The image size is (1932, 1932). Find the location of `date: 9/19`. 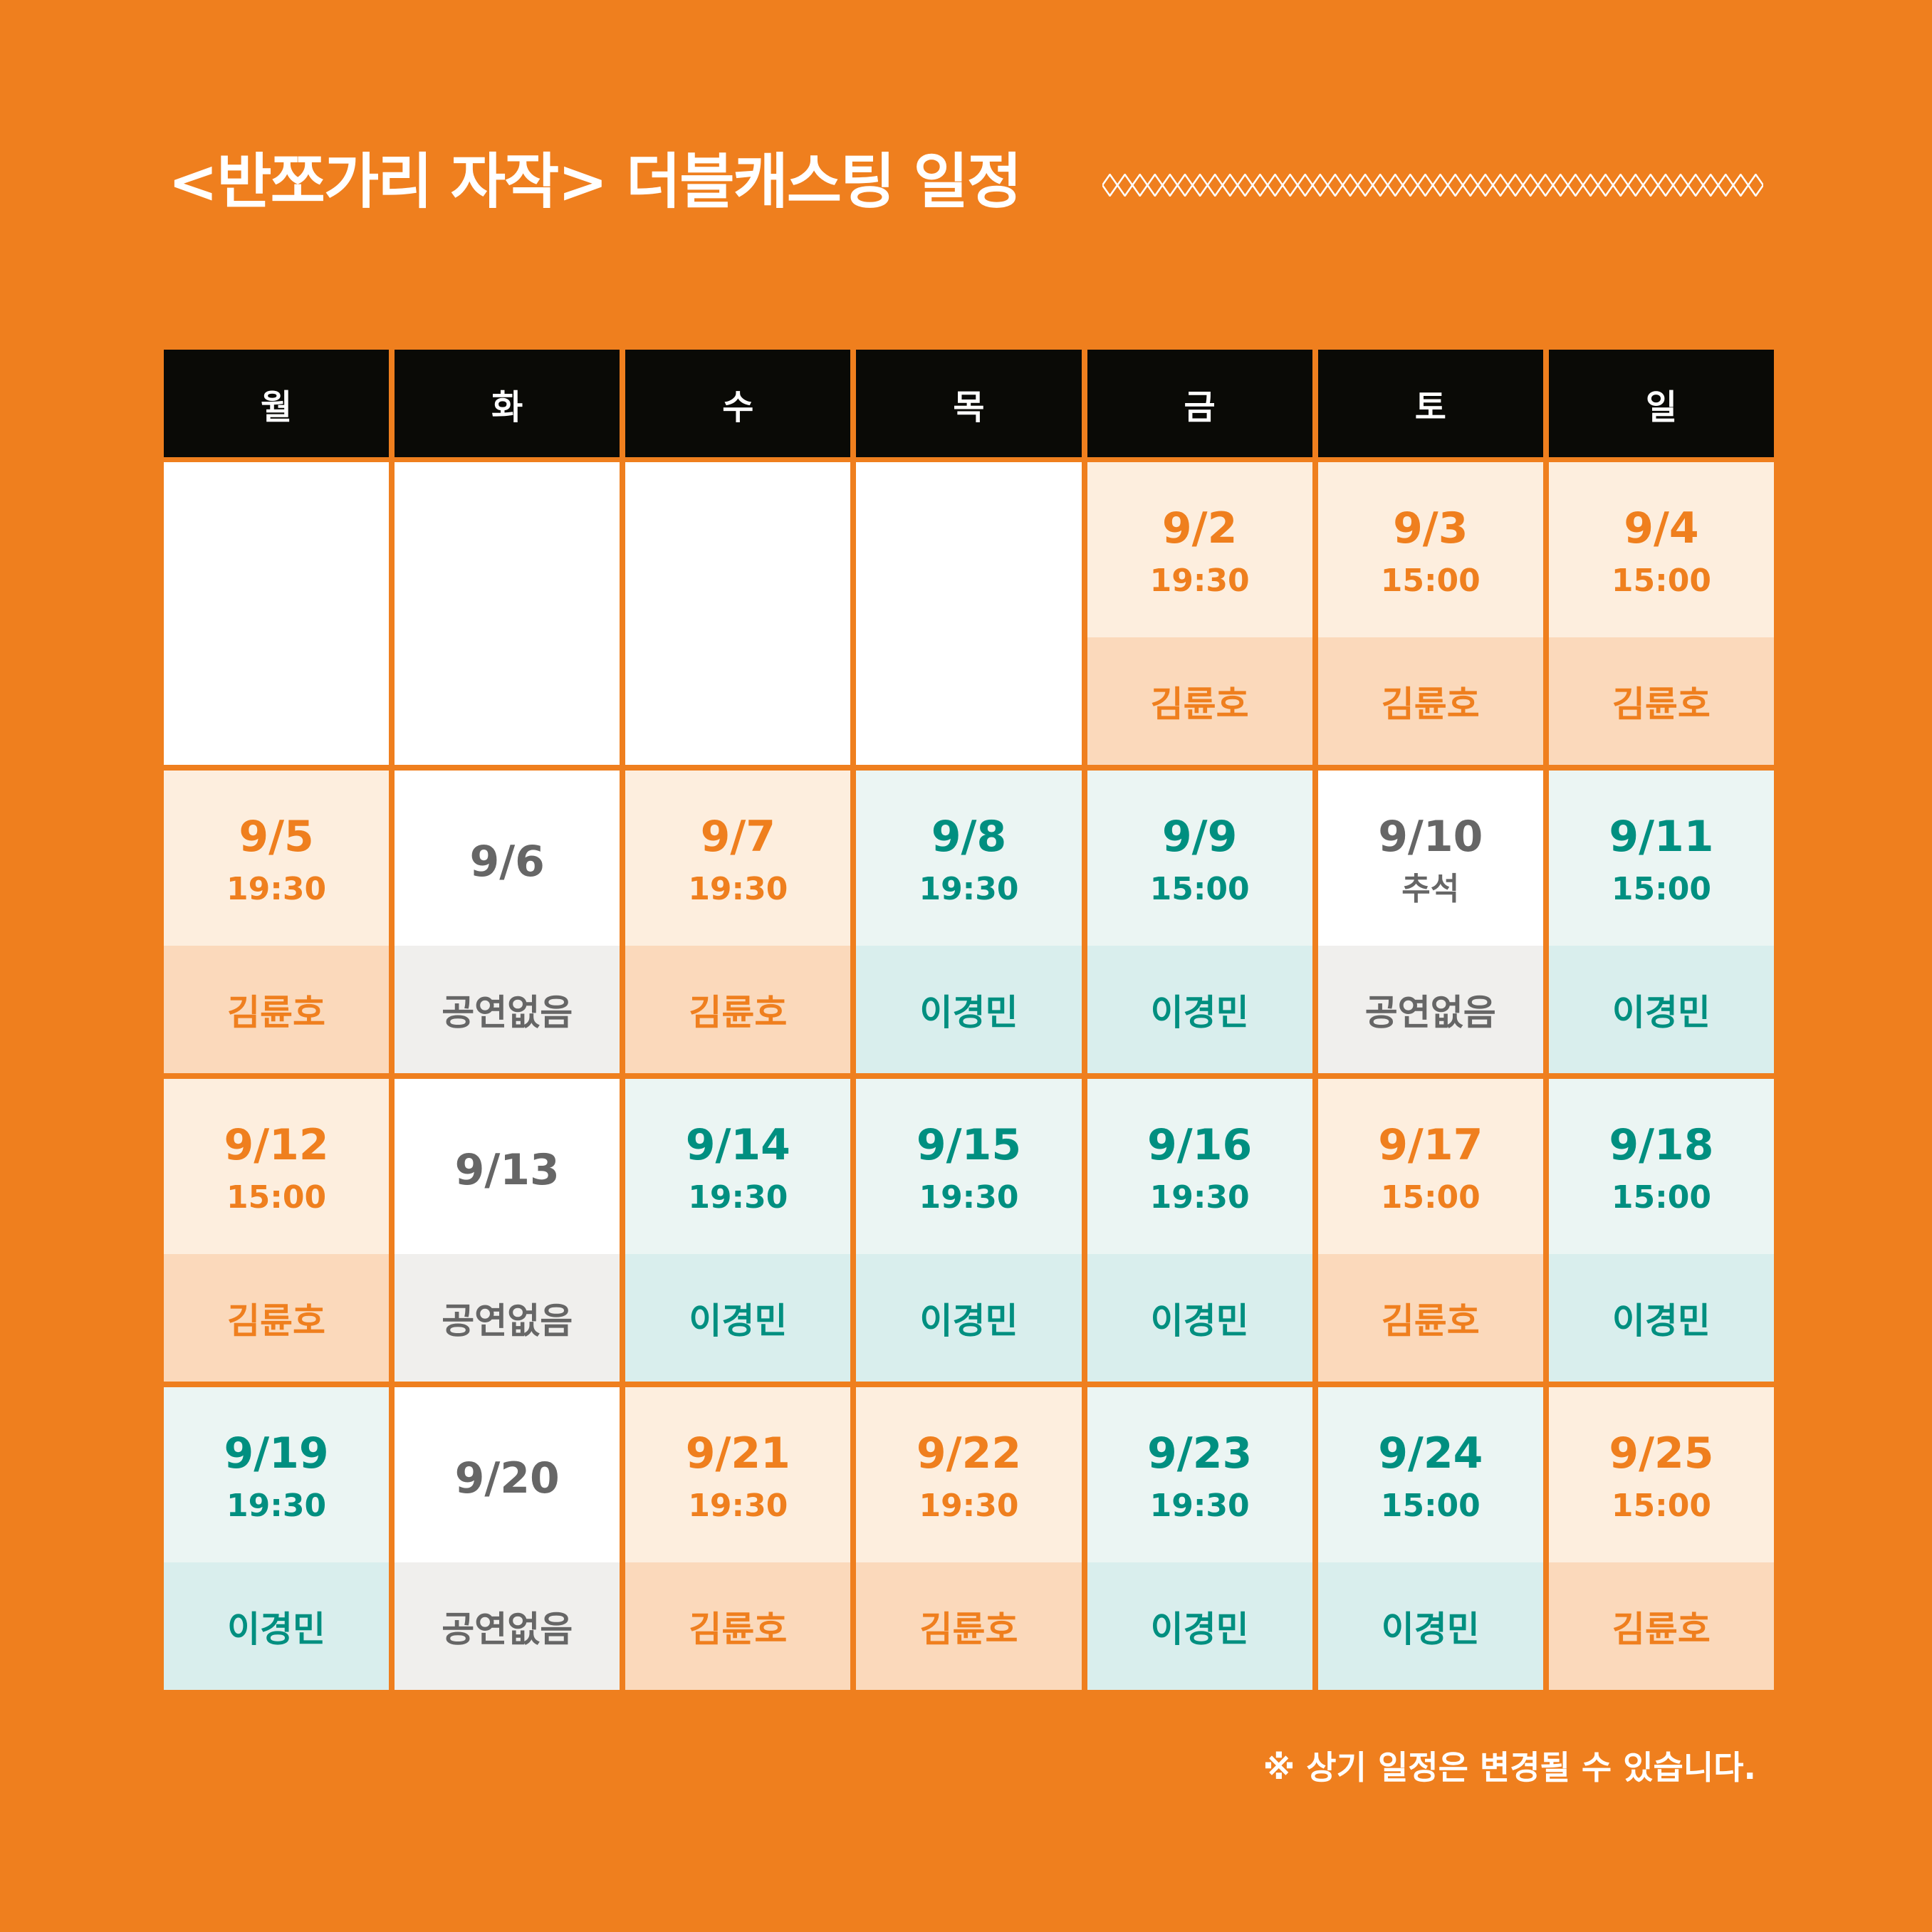

date: 9/19 is located at coordinates (276, 1454).